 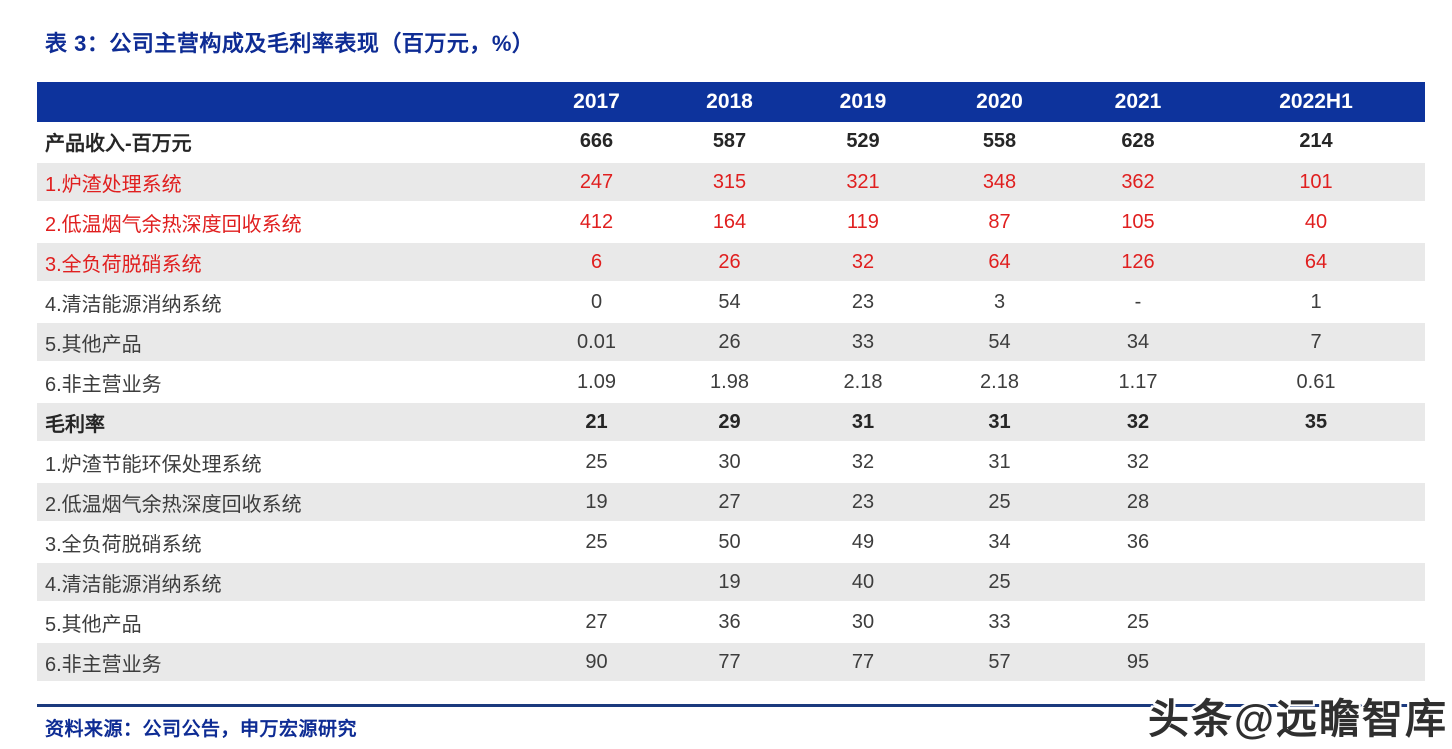 What do you see at coordinates (999, 662) in the screenshot?
I see `cell-value: 57` at bounding box center [999, 662].